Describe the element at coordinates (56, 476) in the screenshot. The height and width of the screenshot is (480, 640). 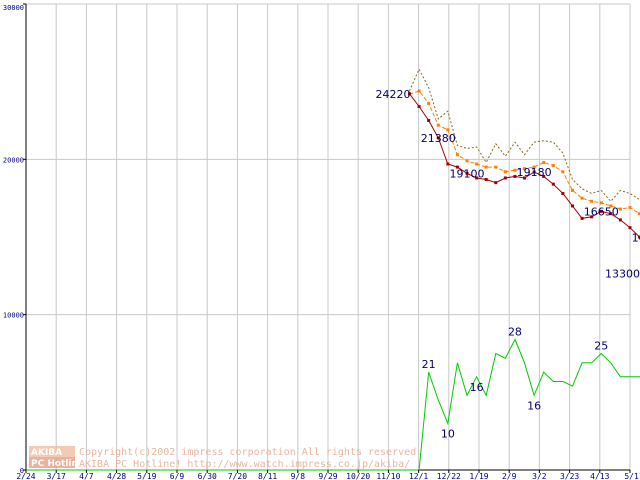
I see `x-tick-label: 3/17` at that location.